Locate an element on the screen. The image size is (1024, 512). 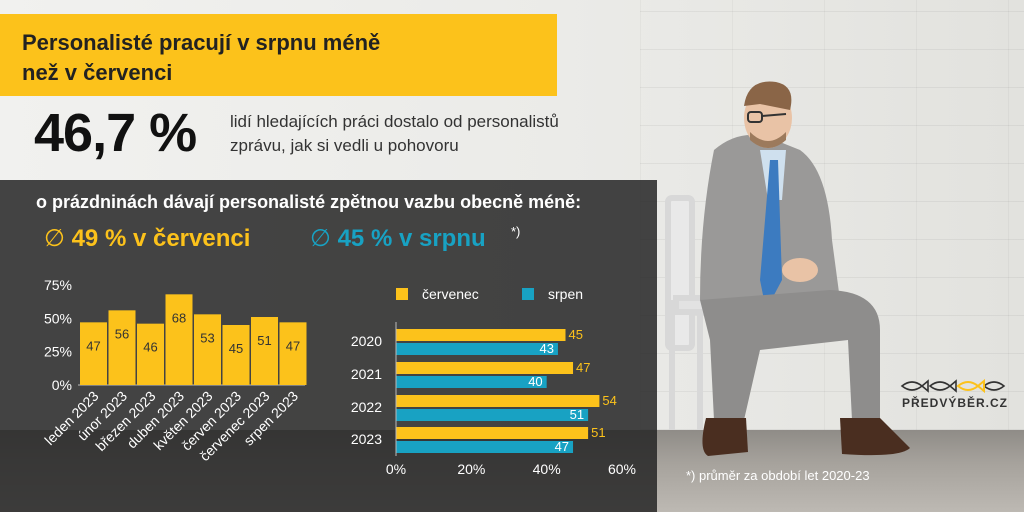
y-tick-label: 0% is located at coordinates (62, 385).